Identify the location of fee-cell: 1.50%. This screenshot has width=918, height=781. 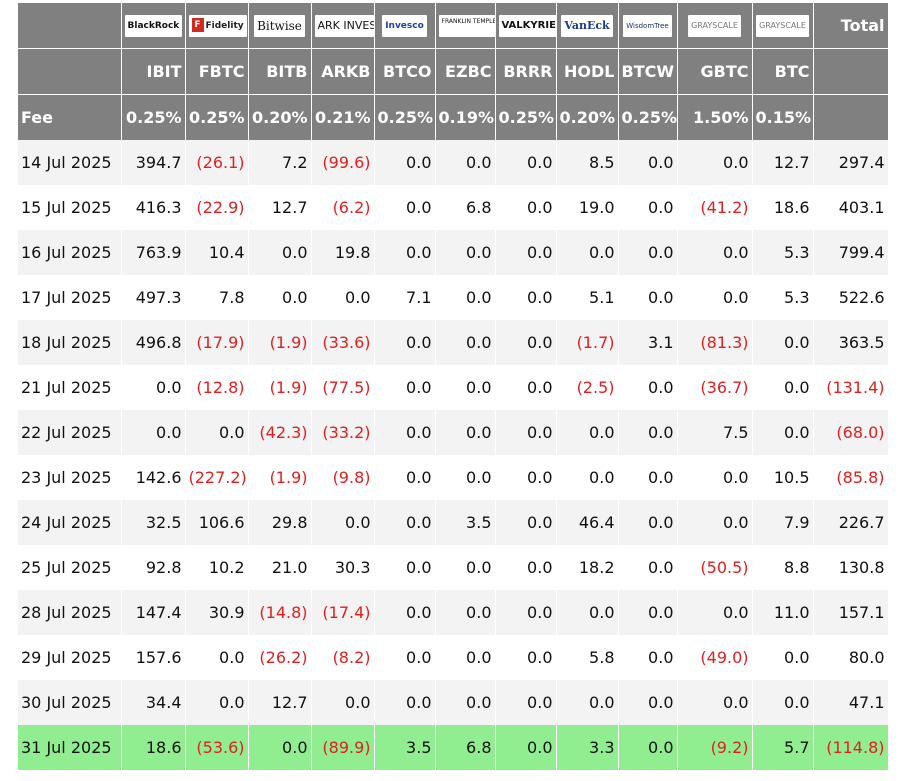
(715, 117).